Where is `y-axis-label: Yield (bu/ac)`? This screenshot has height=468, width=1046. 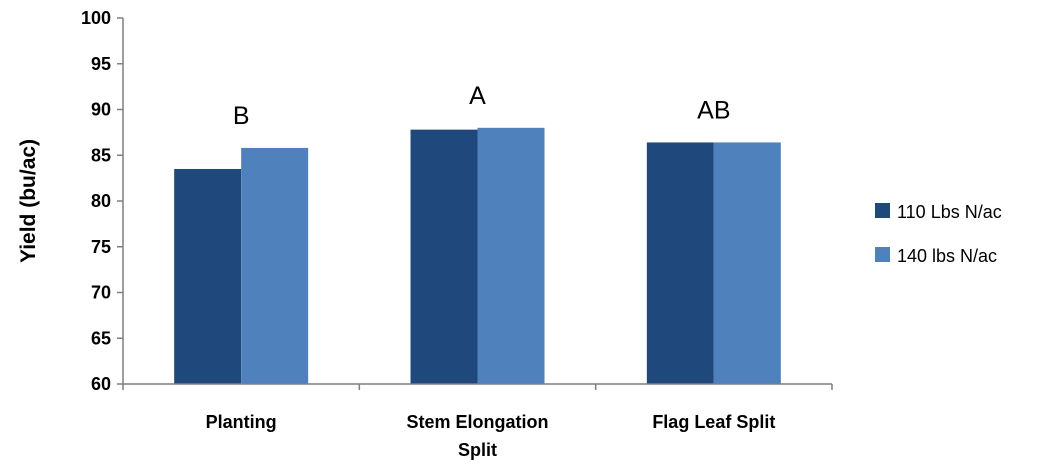
y-axis-label: Yield (bu/ac) is located at coordinates (28, 201).